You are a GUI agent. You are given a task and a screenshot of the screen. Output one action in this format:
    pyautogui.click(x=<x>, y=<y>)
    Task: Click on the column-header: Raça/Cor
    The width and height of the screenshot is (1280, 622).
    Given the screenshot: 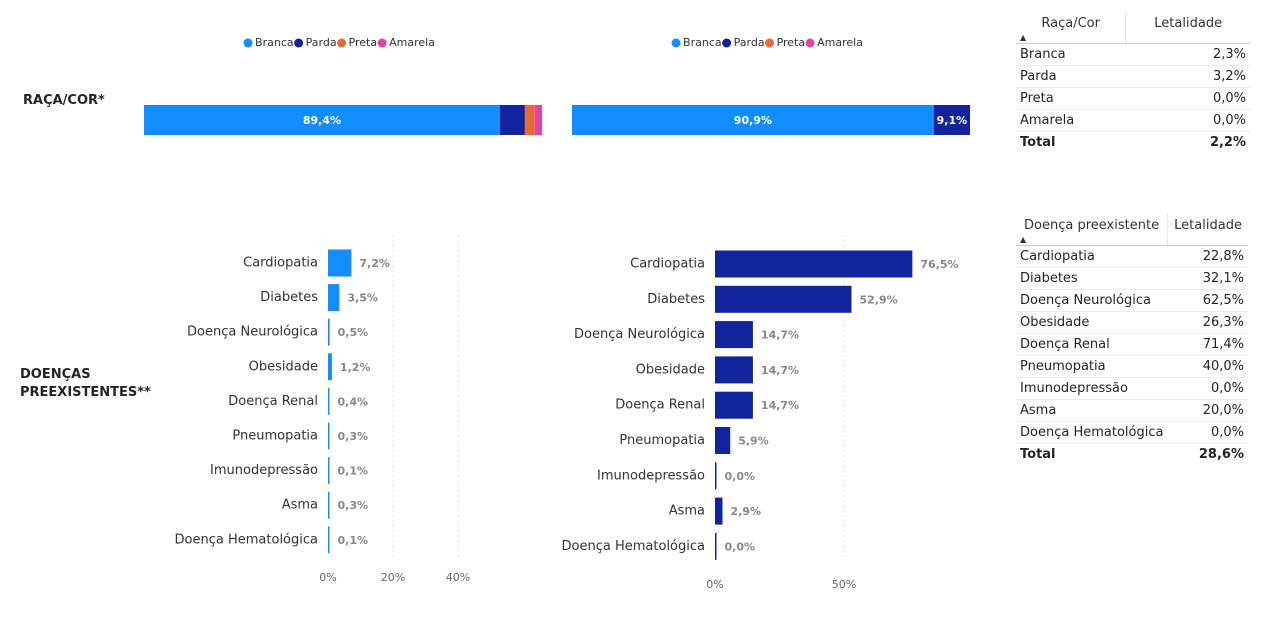 What is the action you would take?
    pyautogui.click(x=1071, y=28)
    